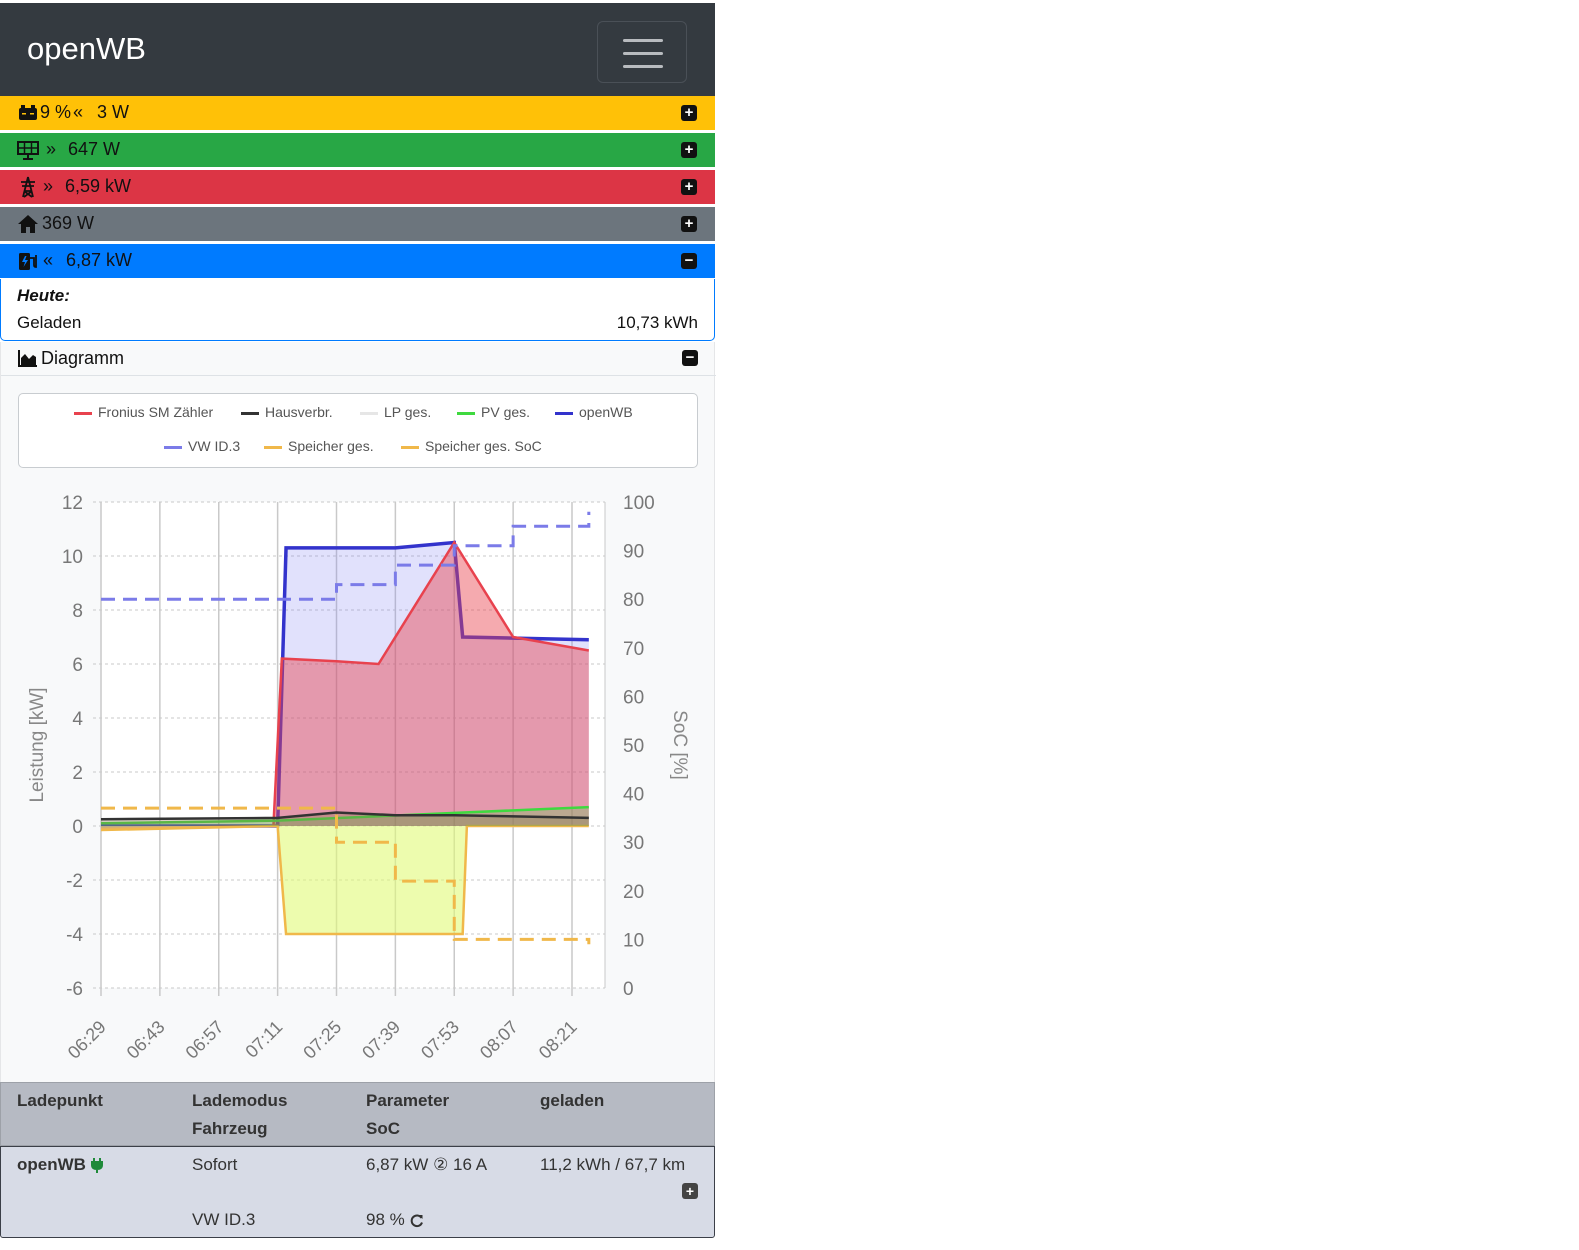 This screenshot has width=1579, height=1250. What do you see at coordinates (77, 773) in the screenshot?
I see `y-tick-label: 2` at bounding box center [77, 773].